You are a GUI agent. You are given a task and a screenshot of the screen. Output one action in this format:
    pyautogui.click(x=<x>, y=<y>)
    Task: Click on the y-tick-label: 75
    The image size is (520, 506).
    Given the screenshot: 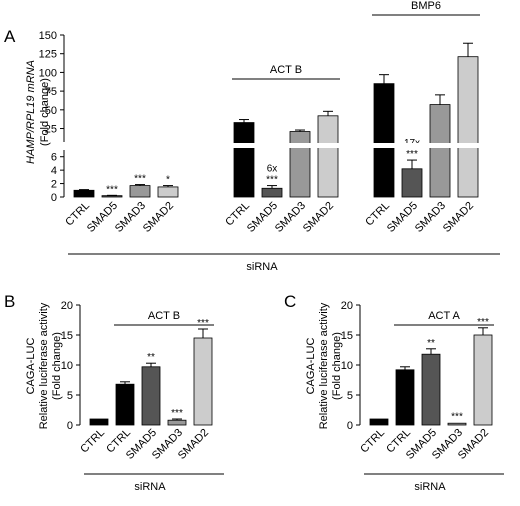 What is the action you would take?
    pyautogui.click(x=51, y=92)
    